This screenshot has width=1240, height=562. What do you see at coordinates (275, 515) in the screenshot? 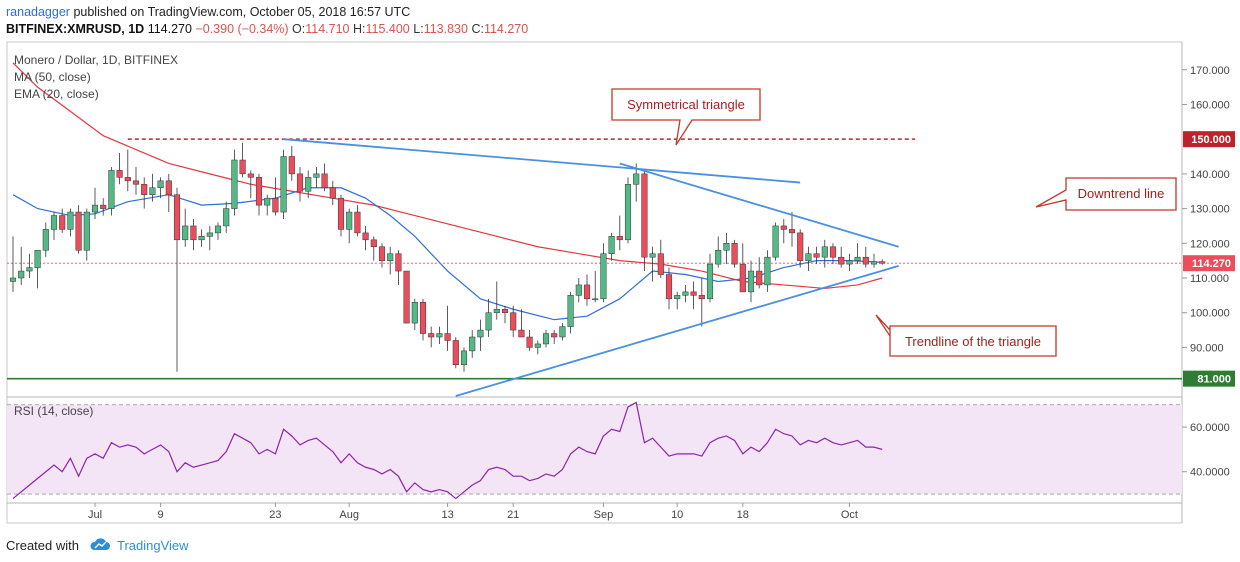
I see `time-tick-label: 23` at bounding box center [275, 515].